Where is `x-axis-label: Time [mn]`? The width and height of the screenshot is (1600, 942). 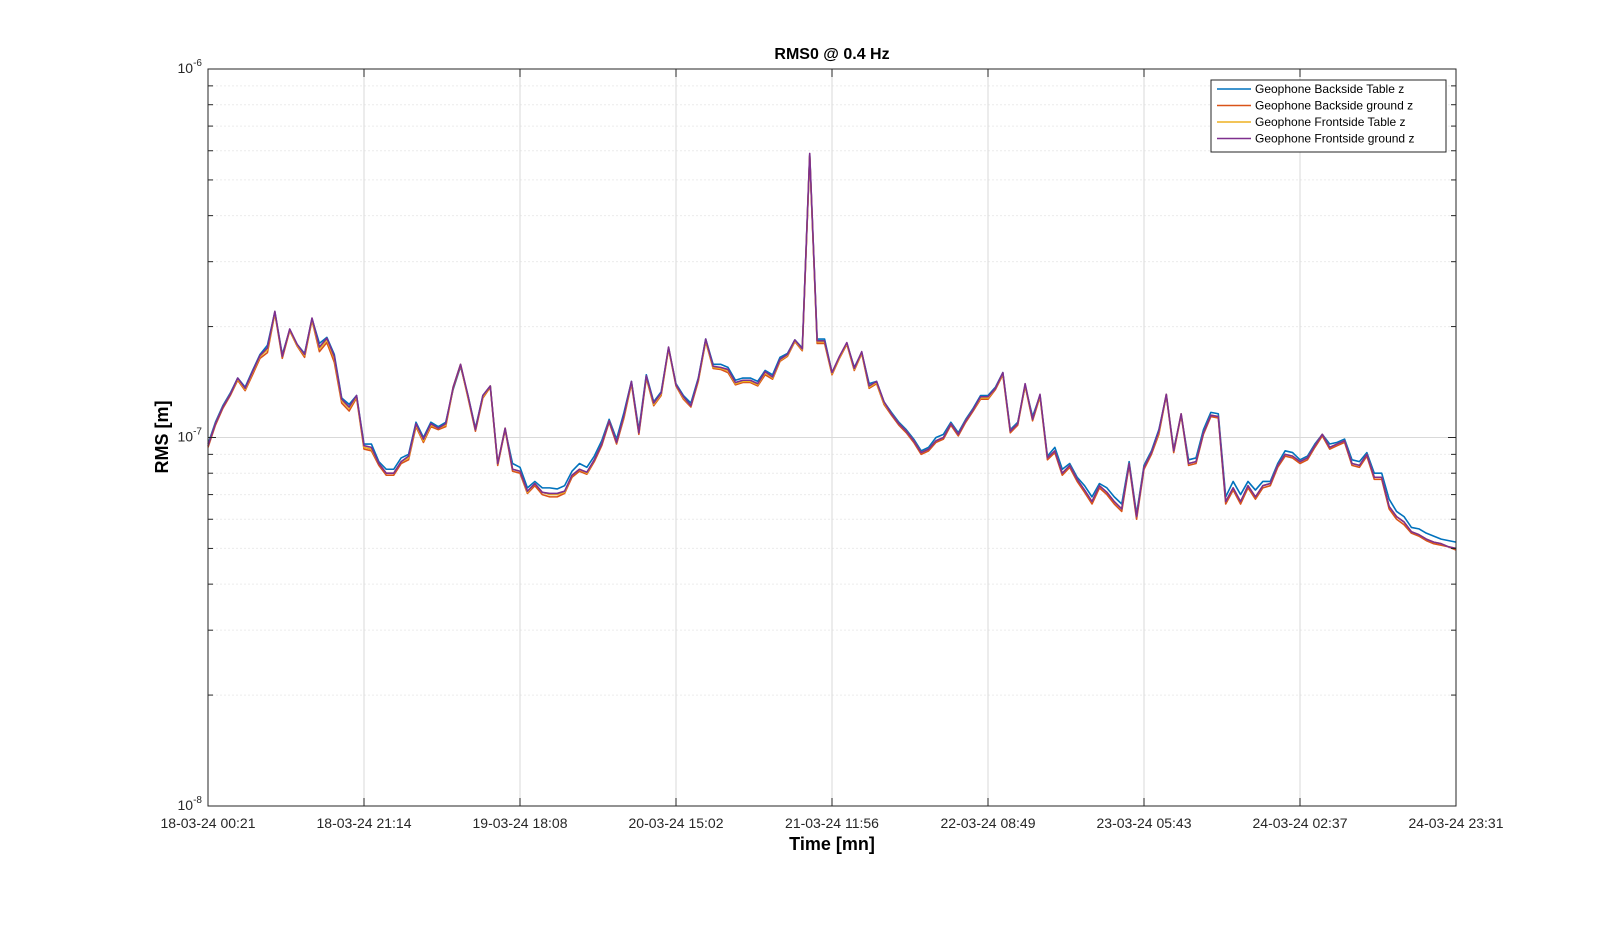 x-axis-label: Time [mn] is located at coordinates (832, 844).